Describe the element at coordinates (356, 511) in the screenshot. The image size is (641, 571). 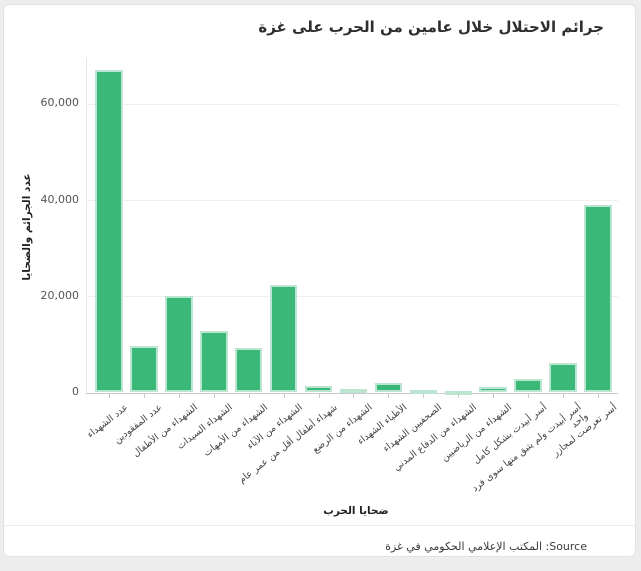
I see `x-axis-title: ضحايا الحرب` at that location.